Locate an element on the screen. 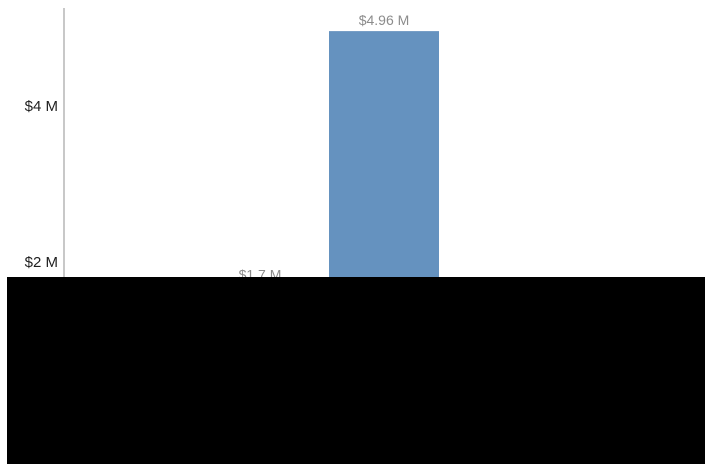 The width and height of the screenshot is (705, 464). y-tick-label: $2 M is located at coordinates (41, 262).